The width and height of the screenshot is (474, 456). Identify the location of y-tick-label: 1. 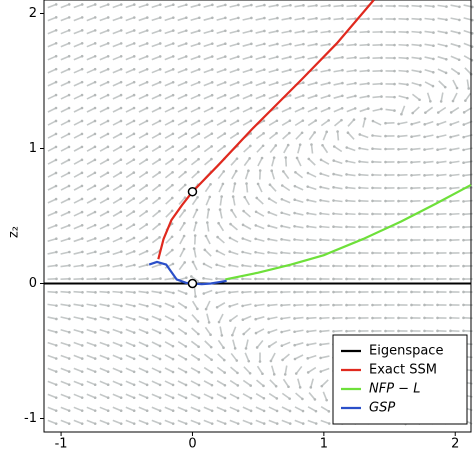
(33, 148).